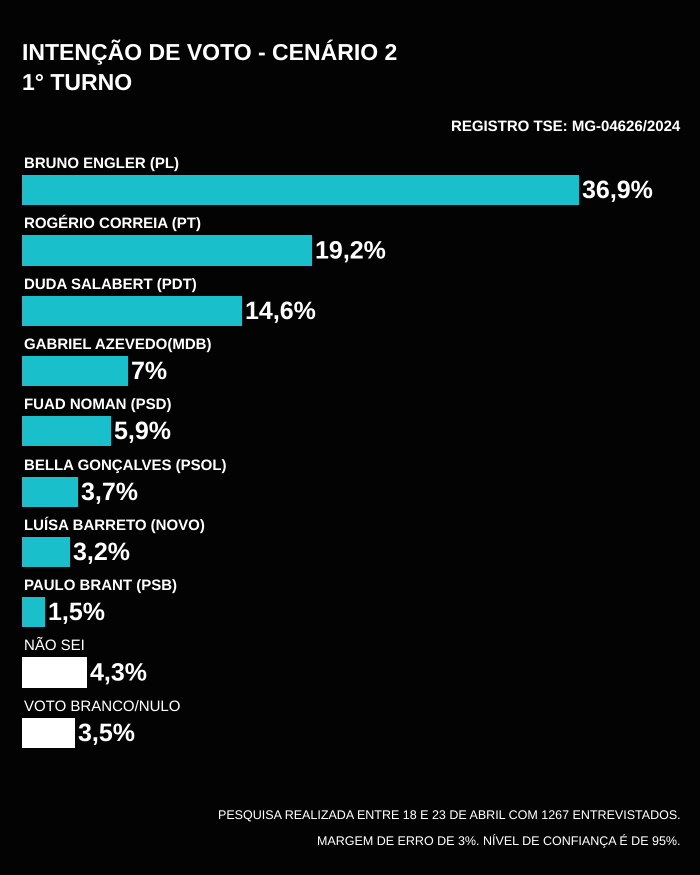  Describe the element at coordinates (499, 841) in the screenshot. I see `text: MARGEM DE ERRO DE 3%. NÍVEL DE CONFIANÇA É DE 95%.` at that location.